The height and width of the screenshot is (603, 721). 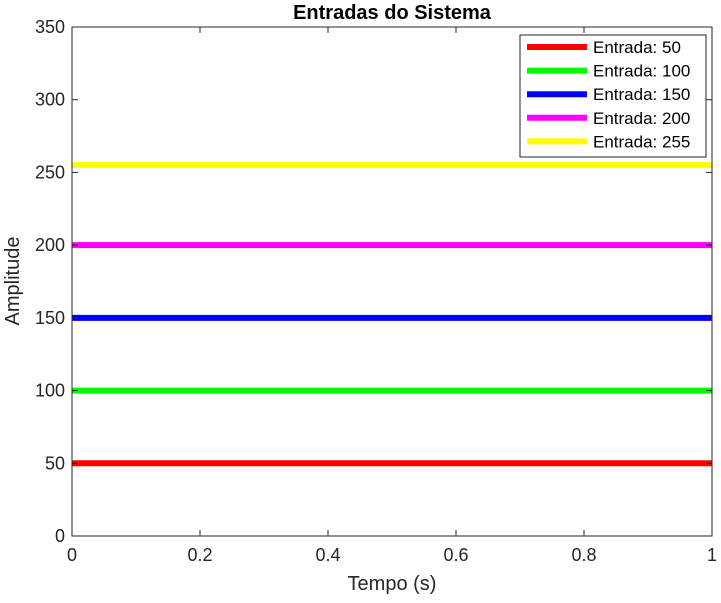 I want to click on x-tick-label: 0.2, so click(x=199, y=555).